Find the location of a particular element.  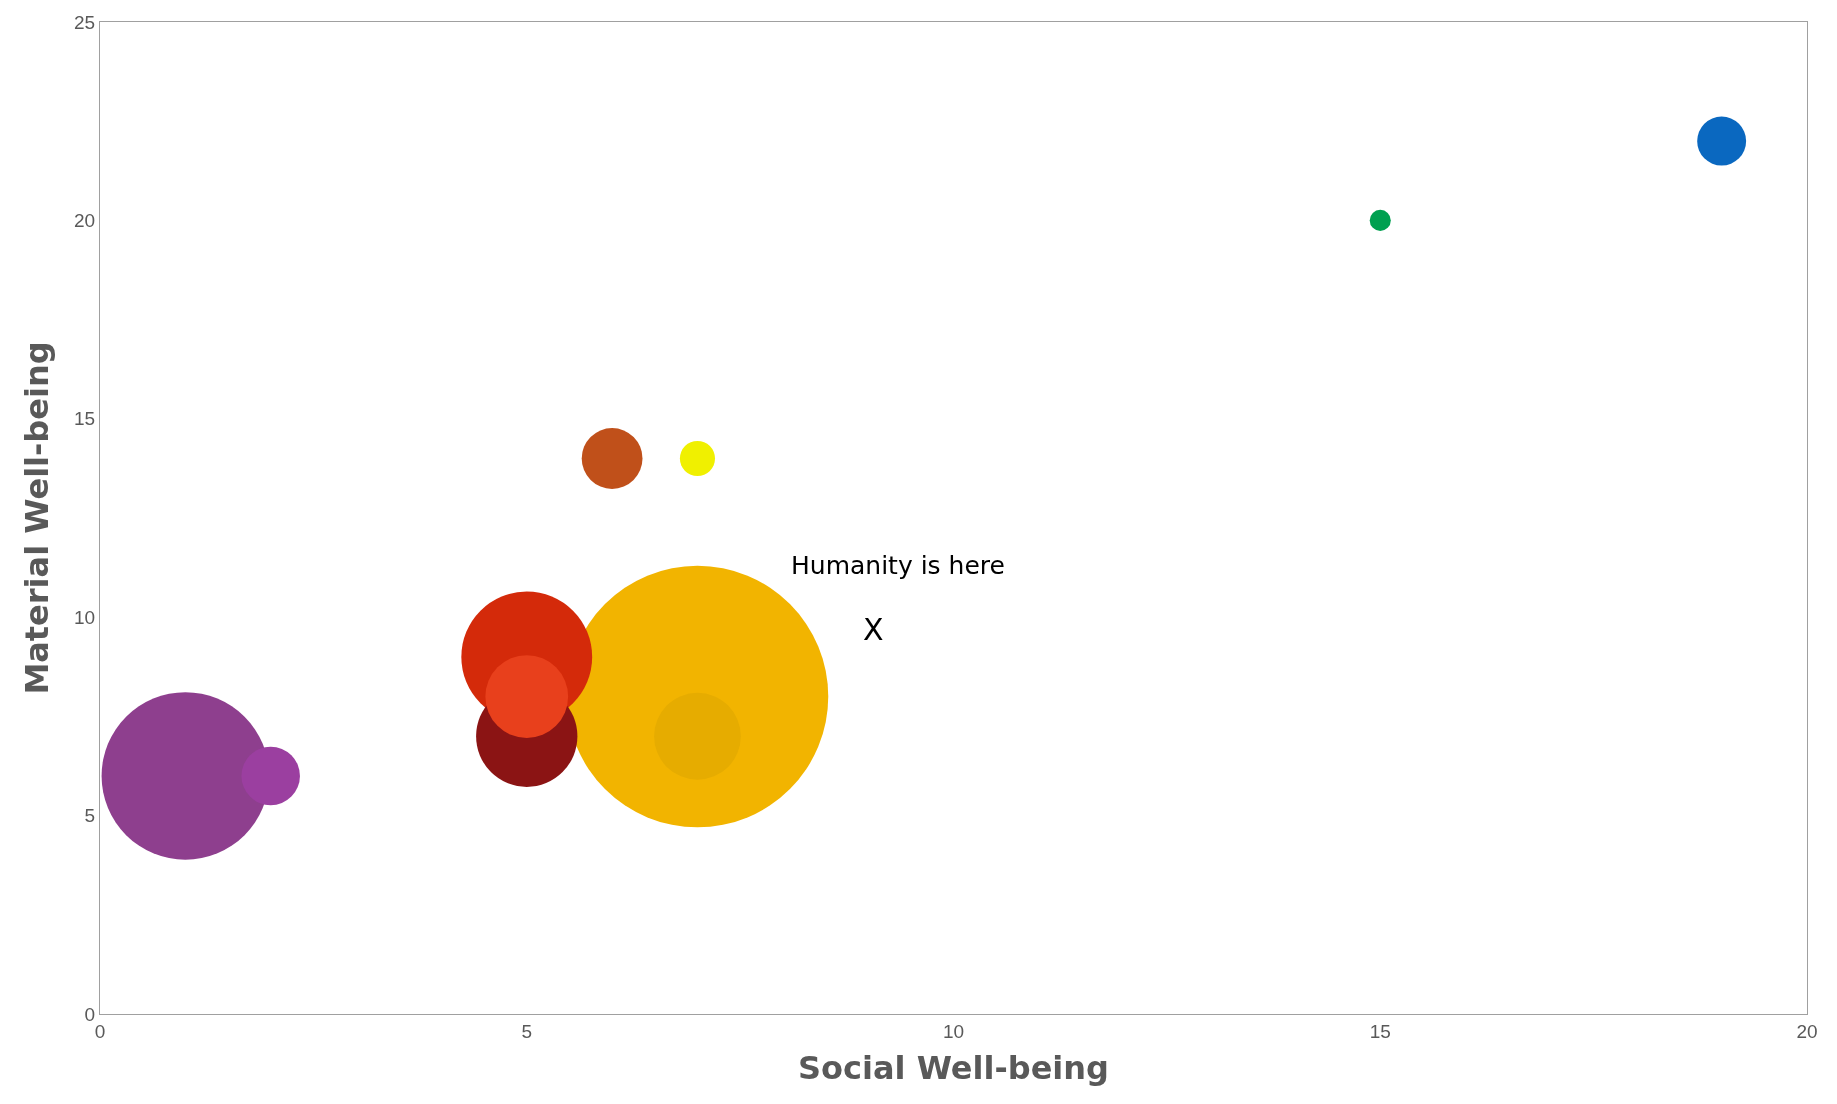

y-tick-label: 25 is located at coordinates (85, 22).